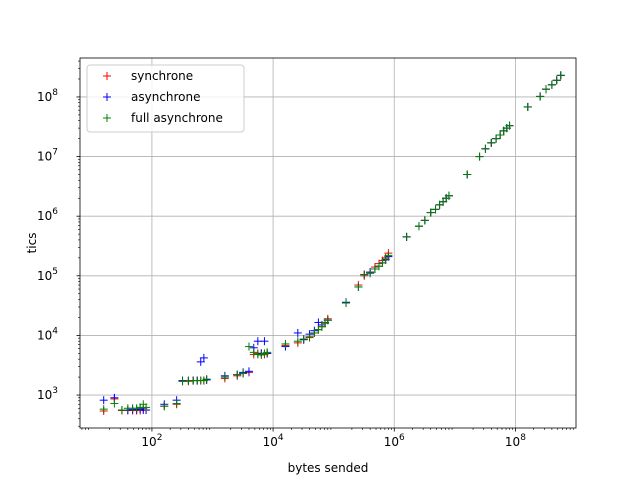 The height and width of the screenshot is (480, 640). What do you see at coordinates (177, 118) in the screenshot?
I see `legend-label: full asynchrone` at bounding box center [177, 118].